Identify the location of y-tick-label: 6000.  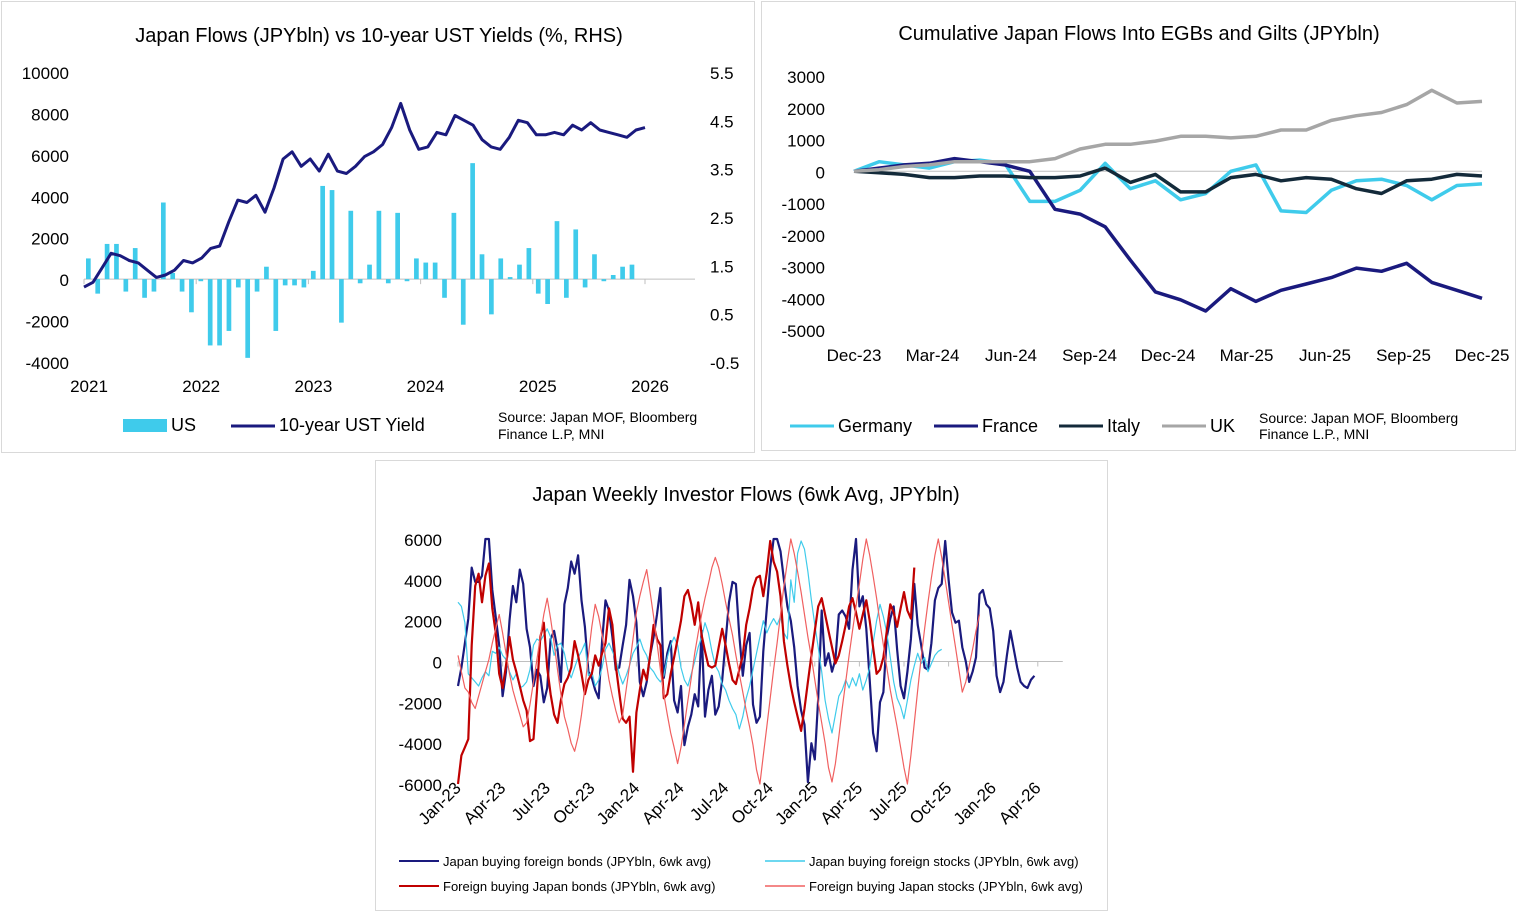
(423, 540).